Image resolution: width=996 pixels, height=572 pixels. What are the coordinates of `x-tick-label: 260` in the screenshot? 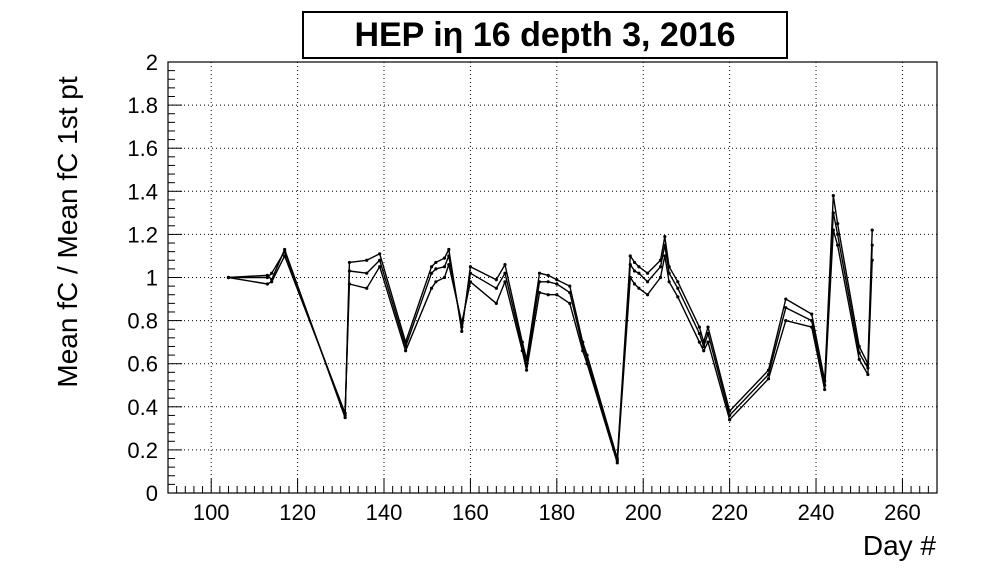 It's located at (902, 512).